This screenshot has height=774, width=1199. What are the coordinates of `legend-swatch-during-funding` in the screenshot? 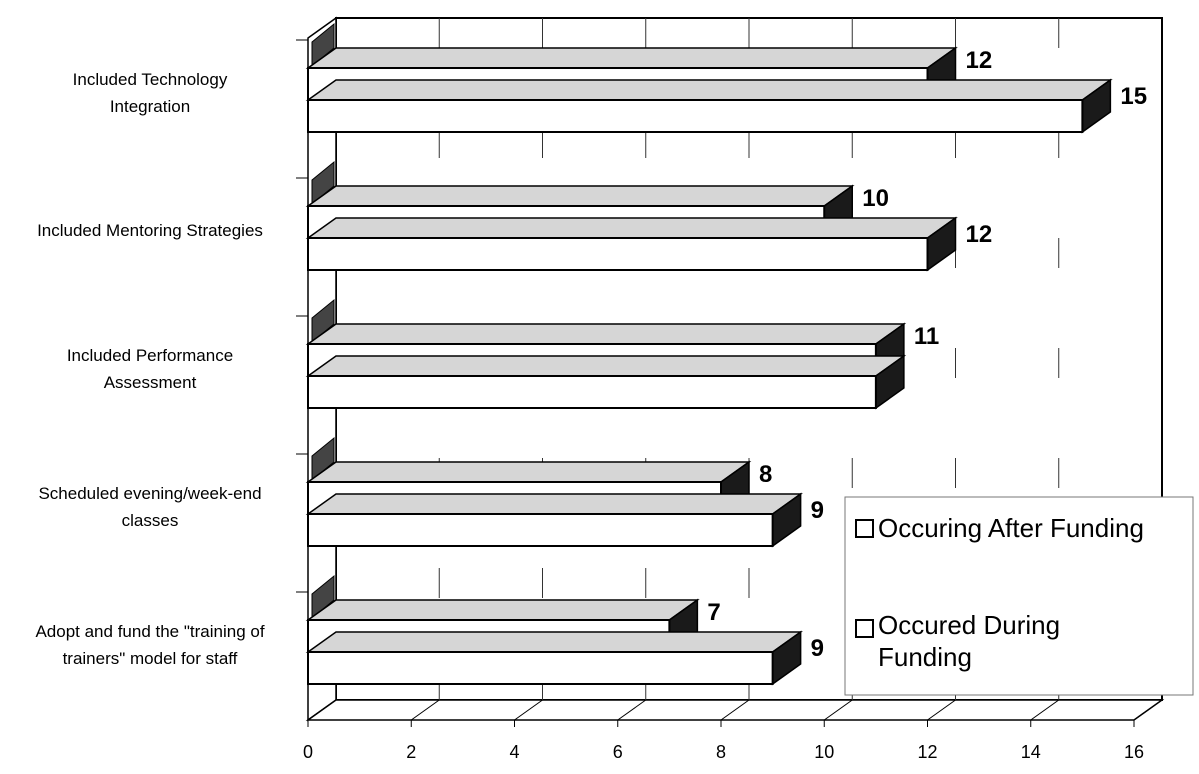 It's located at (864, 628).